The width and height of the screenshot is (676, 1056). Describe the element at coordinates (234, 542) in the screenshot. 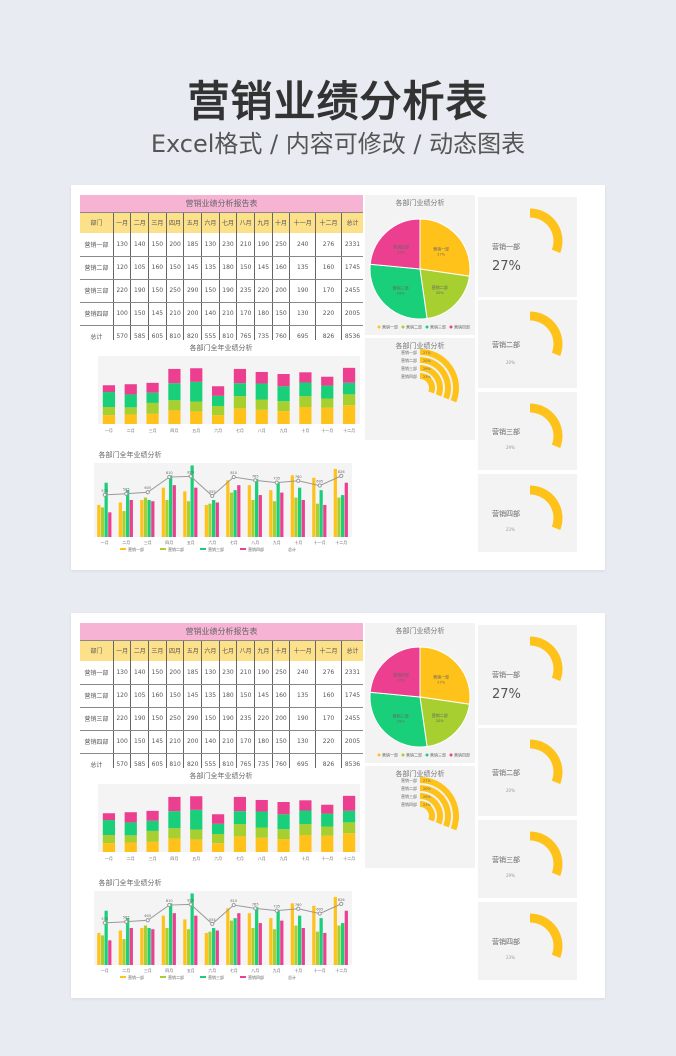

I see `x-tick-label: 七月` at that location.